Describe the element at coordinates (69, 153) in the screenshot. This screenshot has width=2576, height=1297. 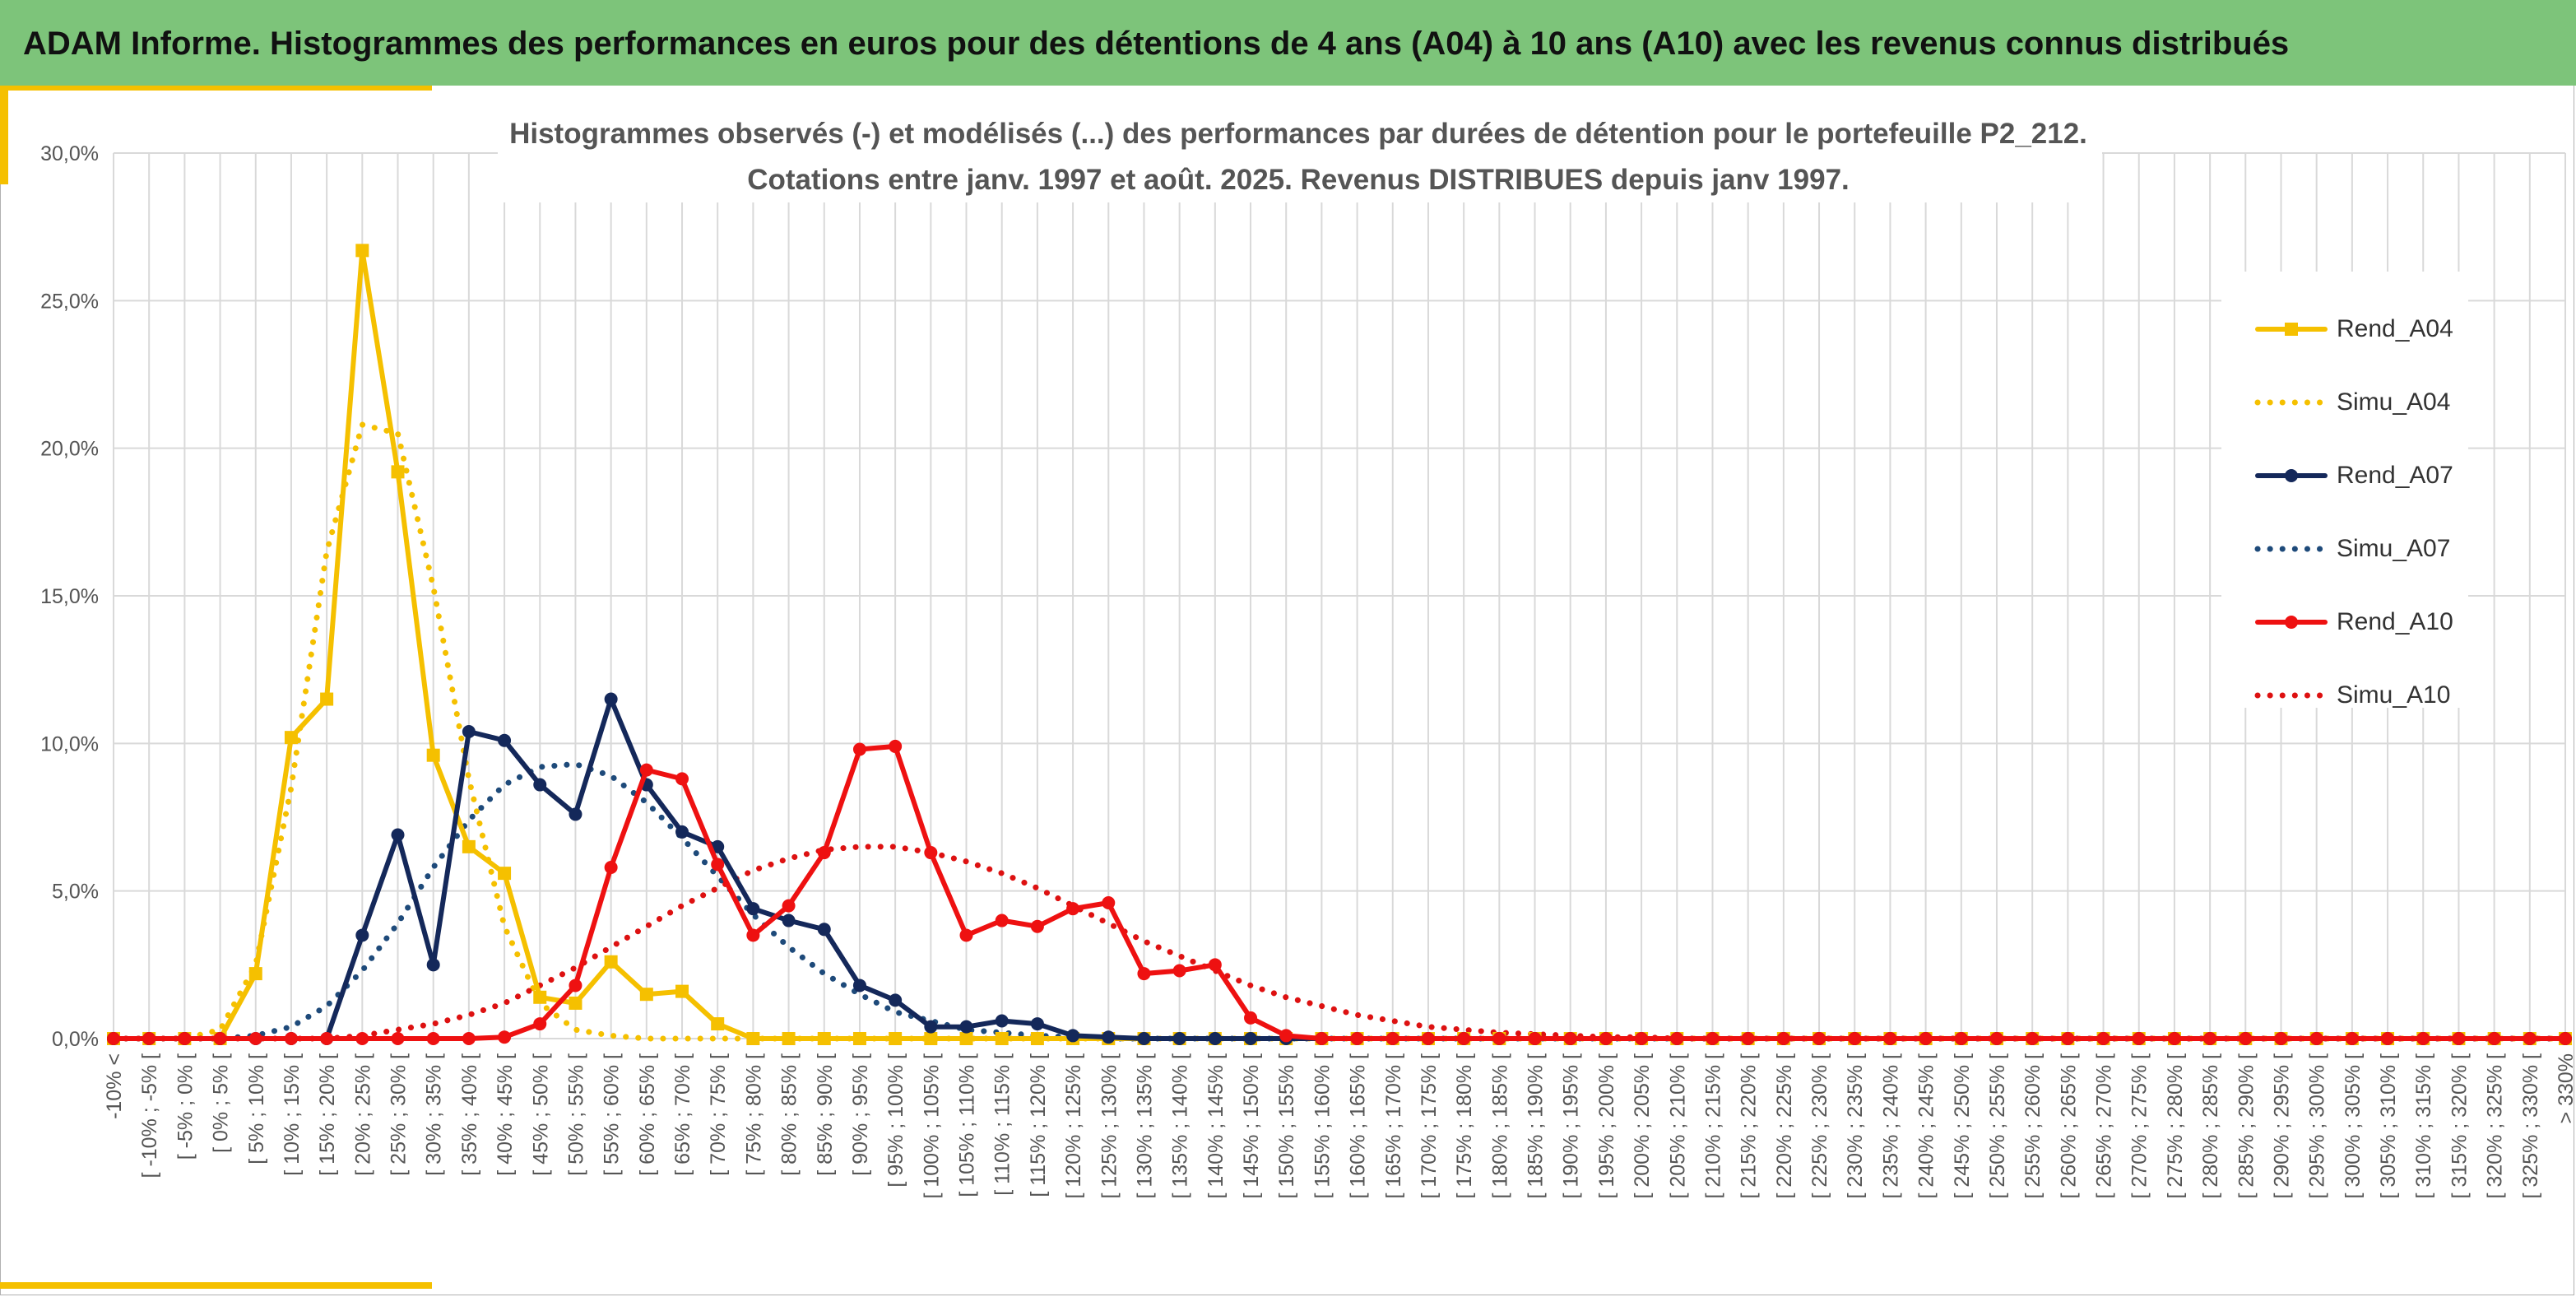
I see `y-tick-label: 30,0%` at that location.